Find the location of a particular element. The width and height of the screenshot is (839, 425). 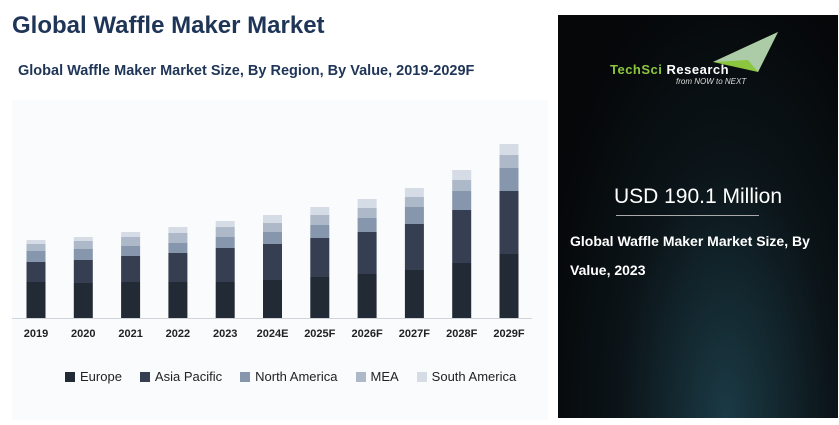

legend-label: MEA is located at coordinates (384, 376).